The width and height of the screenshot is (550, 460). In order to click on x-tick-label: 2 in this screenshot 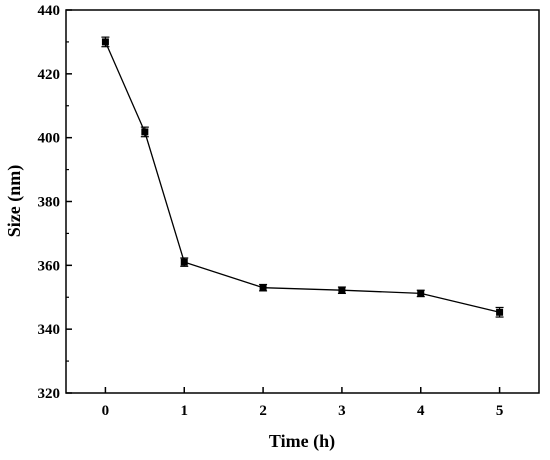, I will do `click(263, 411)`.